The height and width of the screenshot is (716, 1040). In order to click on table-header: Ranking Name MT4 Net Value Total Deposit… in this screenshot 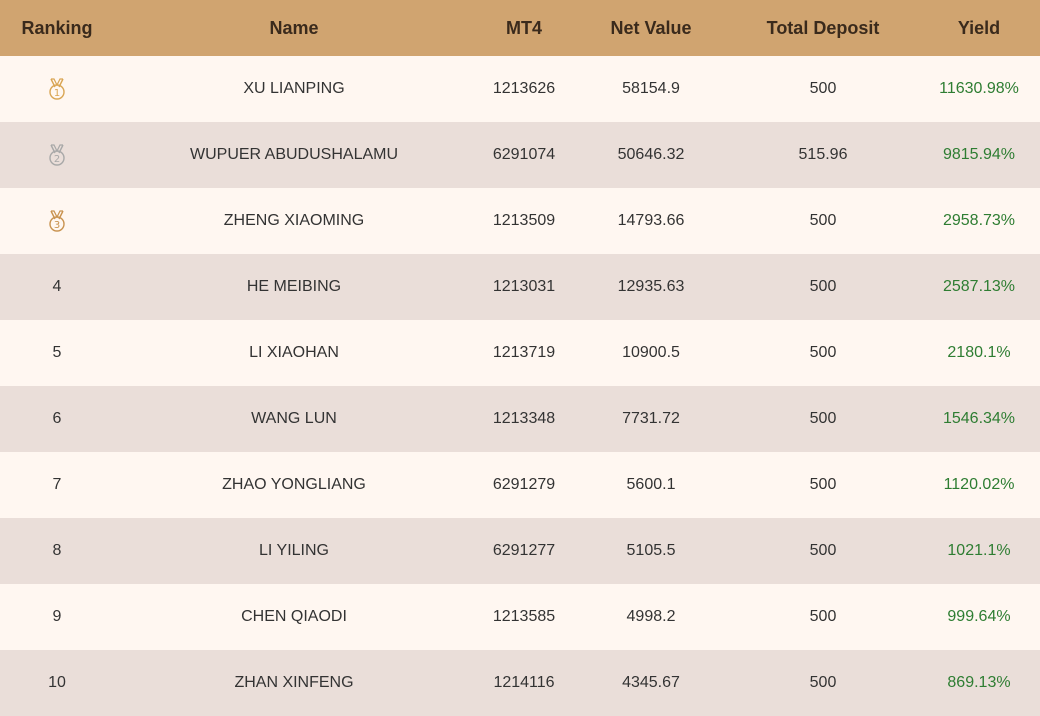, I will do `click(520, 28)`.